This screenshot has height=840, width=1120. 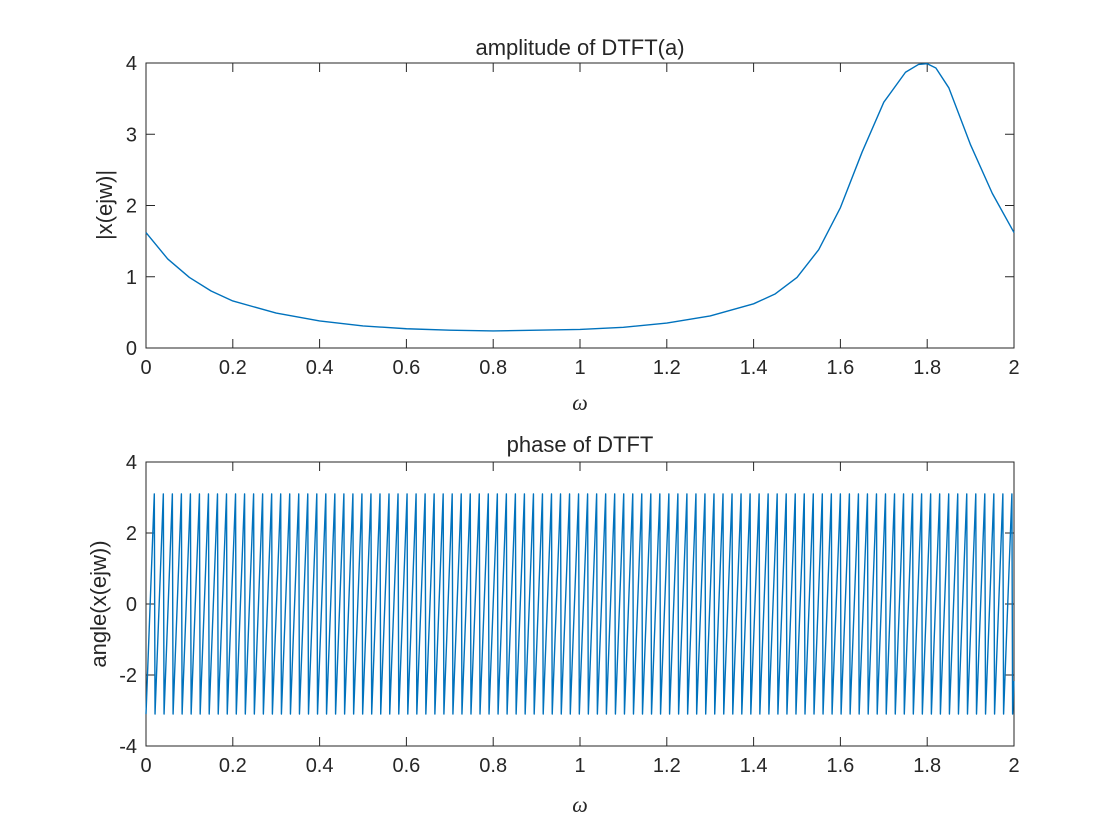 What do you see at coordinates (579, 47) in the screenshot?
I see `amplitude-title: amplitude of DTFT(a)` at bounding box center [579, 47].